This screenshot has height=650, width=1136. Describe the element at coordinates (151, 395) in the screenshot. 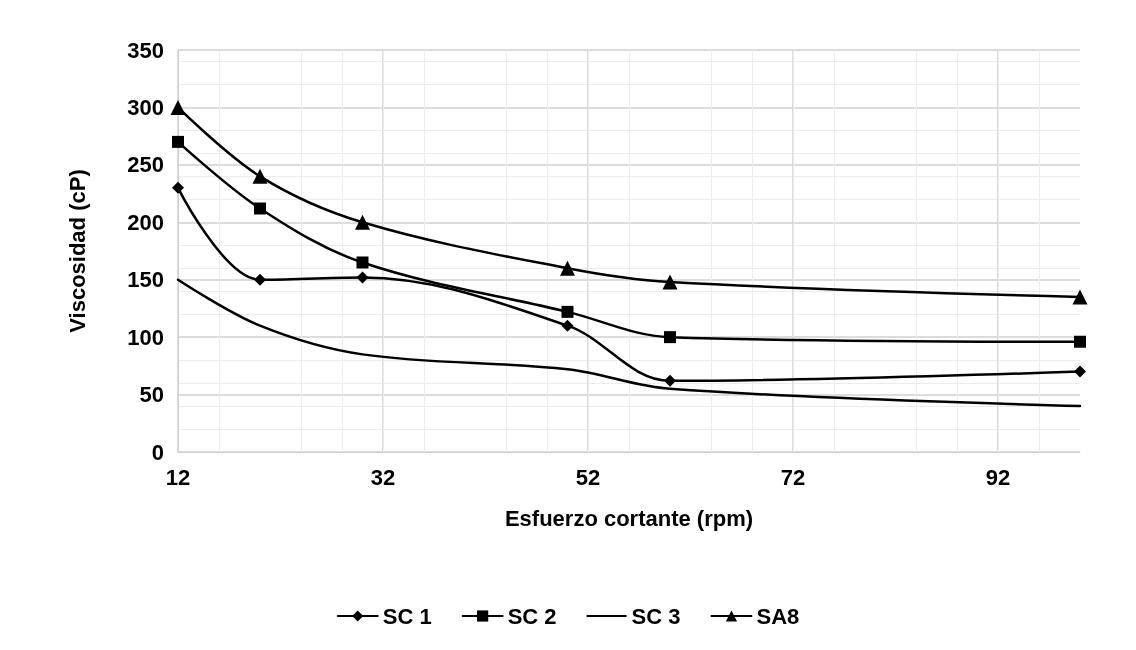

I see `y-tick-label: 50` at that location.